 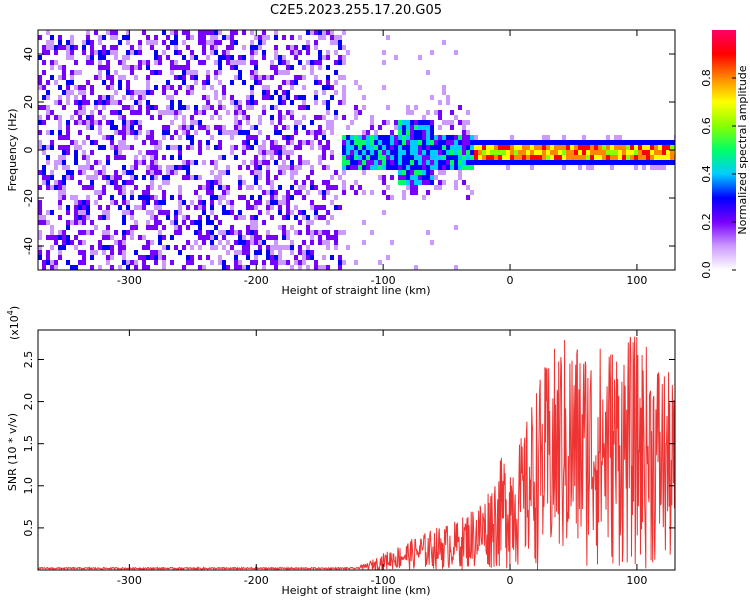 What do you see at coordinates (636, 280) in the screenshot?
I see `x-tick-label: 100` at bounding box center [636, 280].